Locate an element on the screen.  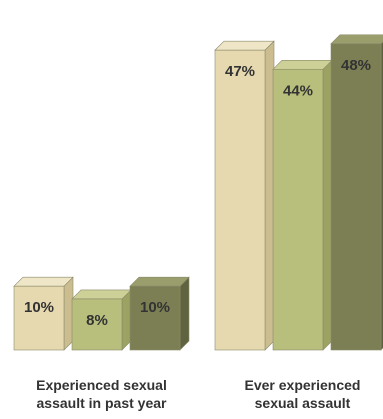
category-label: assault in past year is located at coordinates (102, 403).